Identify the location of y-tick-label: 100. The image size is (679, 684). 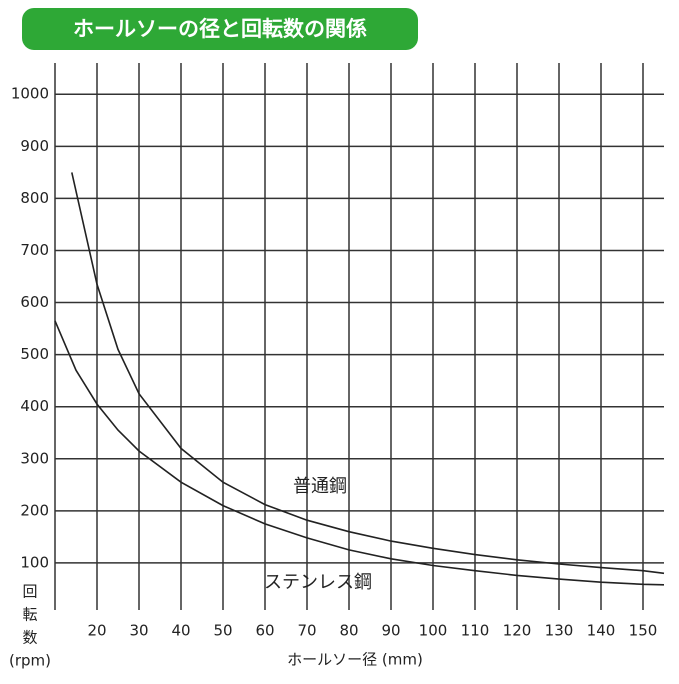
(34, 562).